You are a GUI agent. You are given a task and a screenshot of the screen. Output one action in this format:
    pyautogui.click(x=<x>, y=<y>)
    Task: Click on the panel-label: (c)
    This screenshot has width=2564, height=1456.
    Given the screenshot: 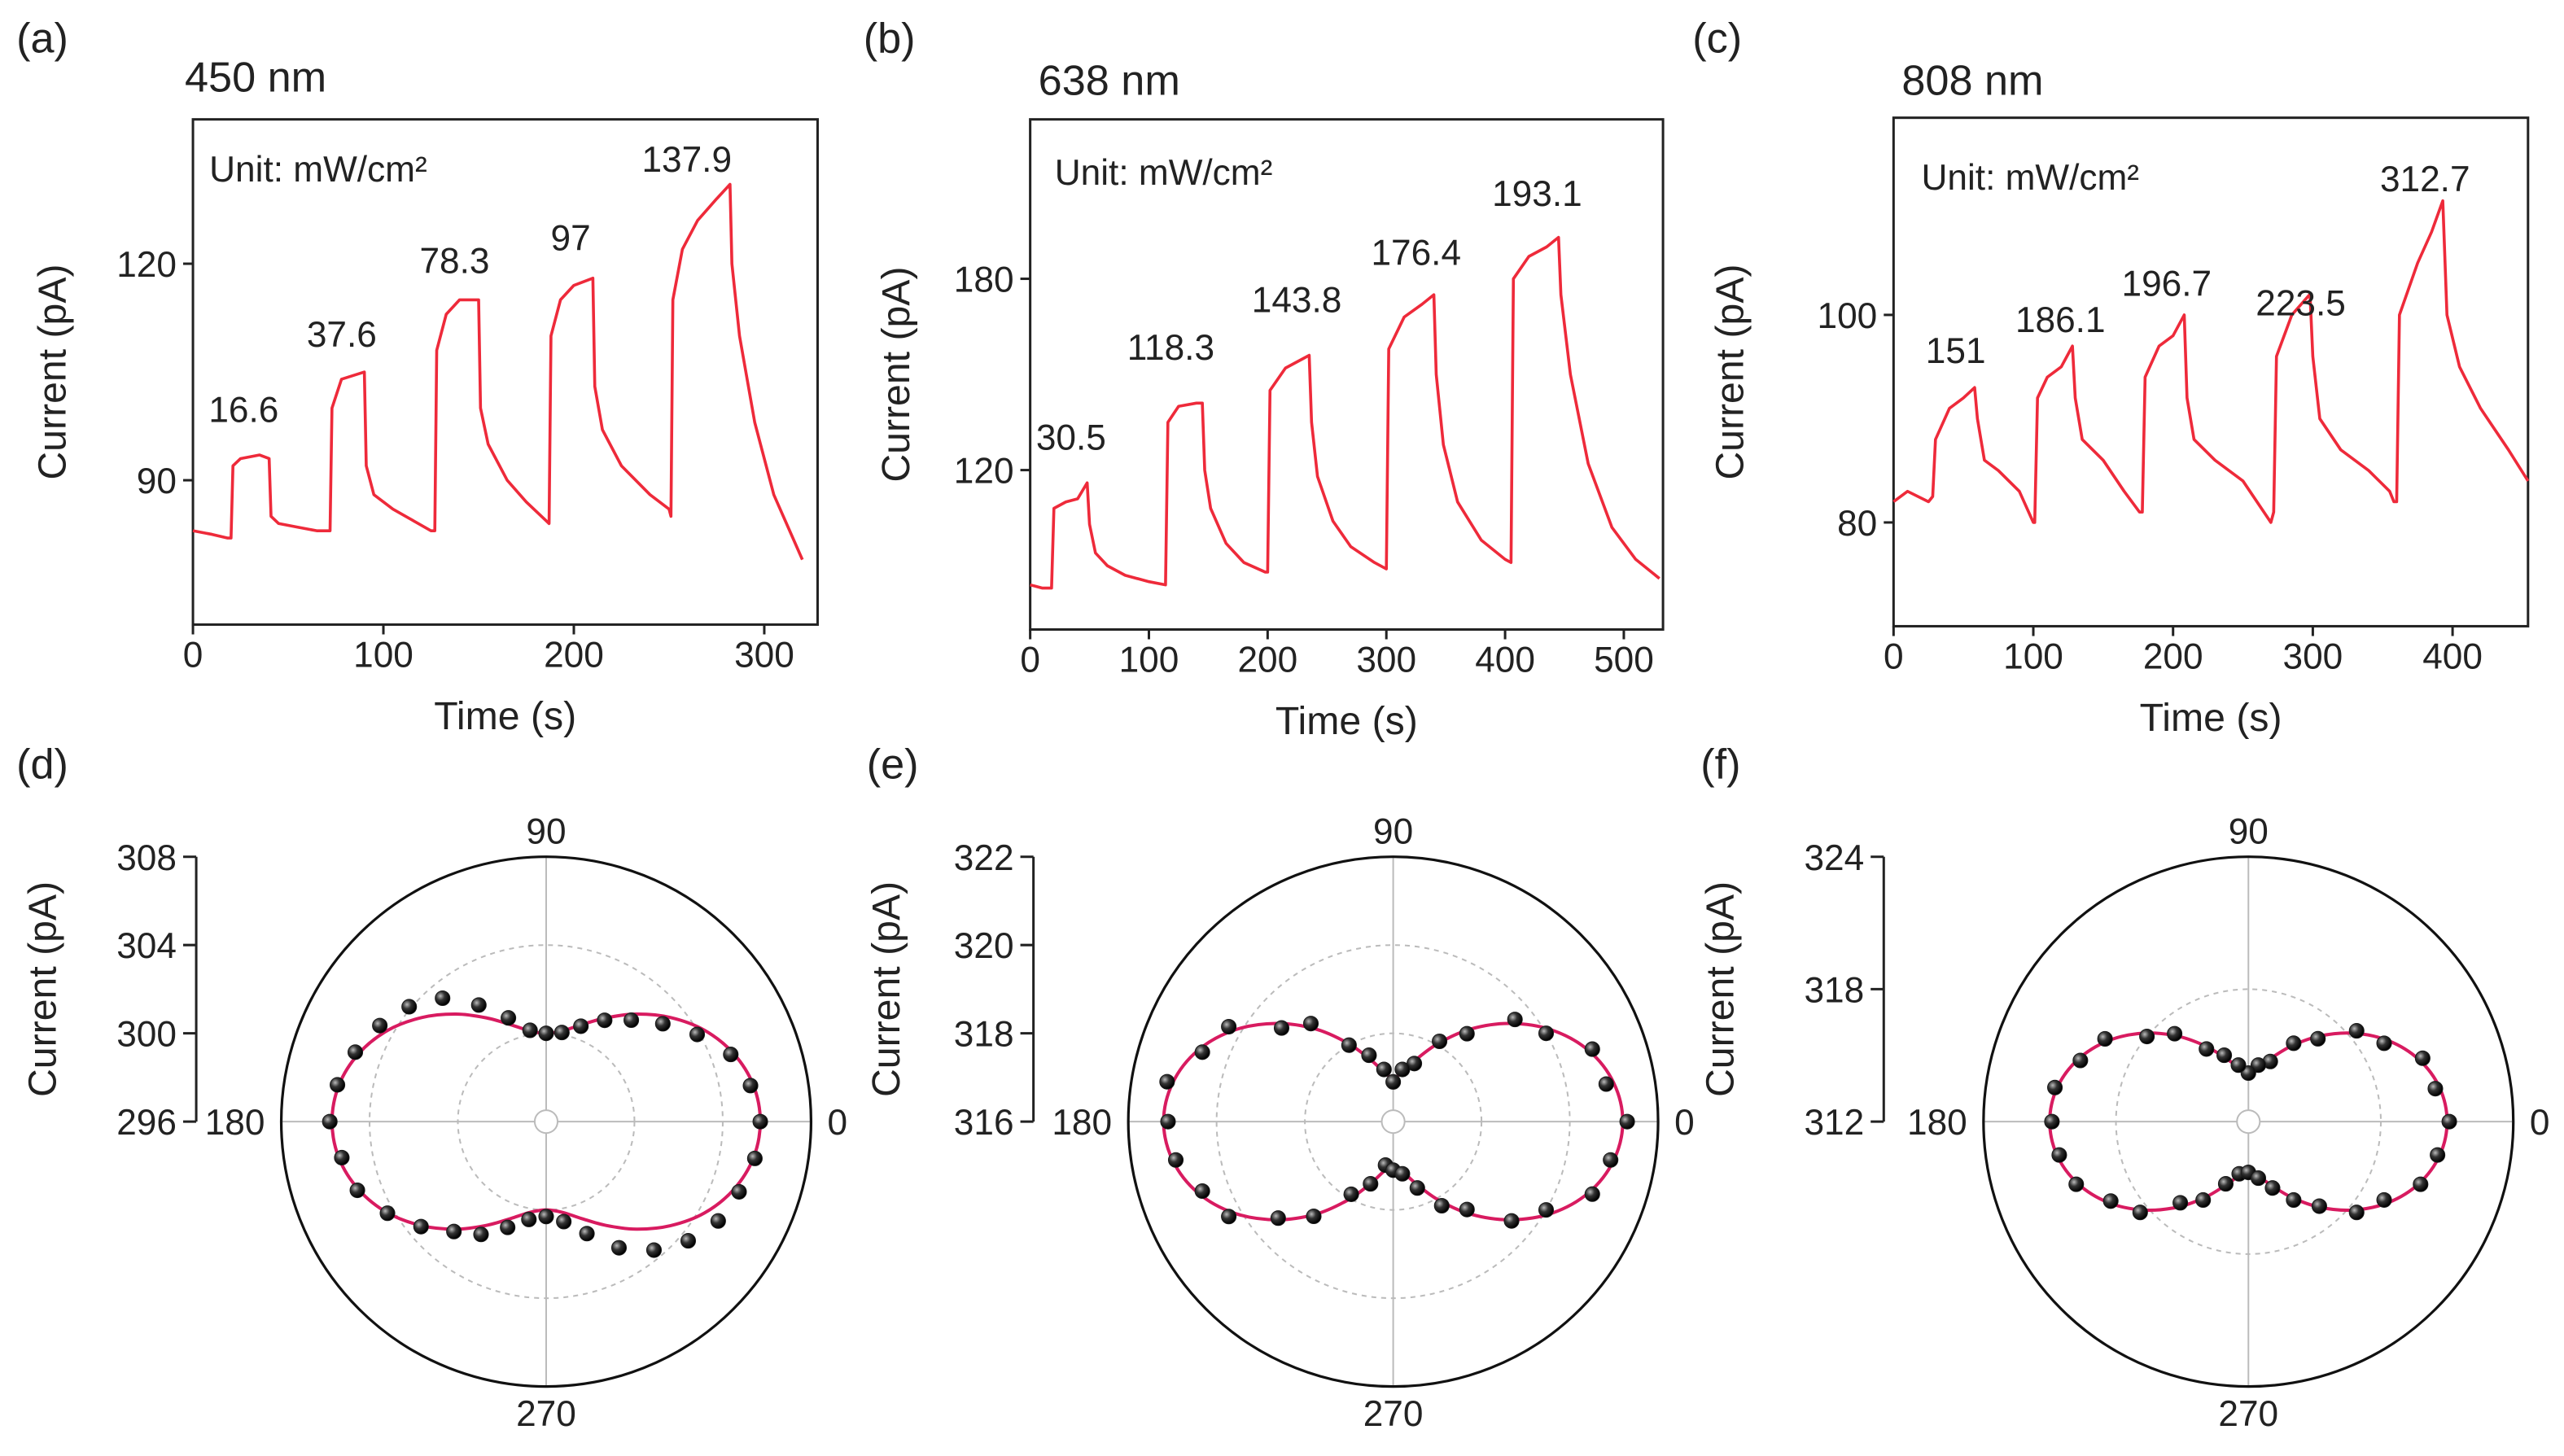 What is the action you would take?
    pyautogui.click(x=1717, y=38)
    